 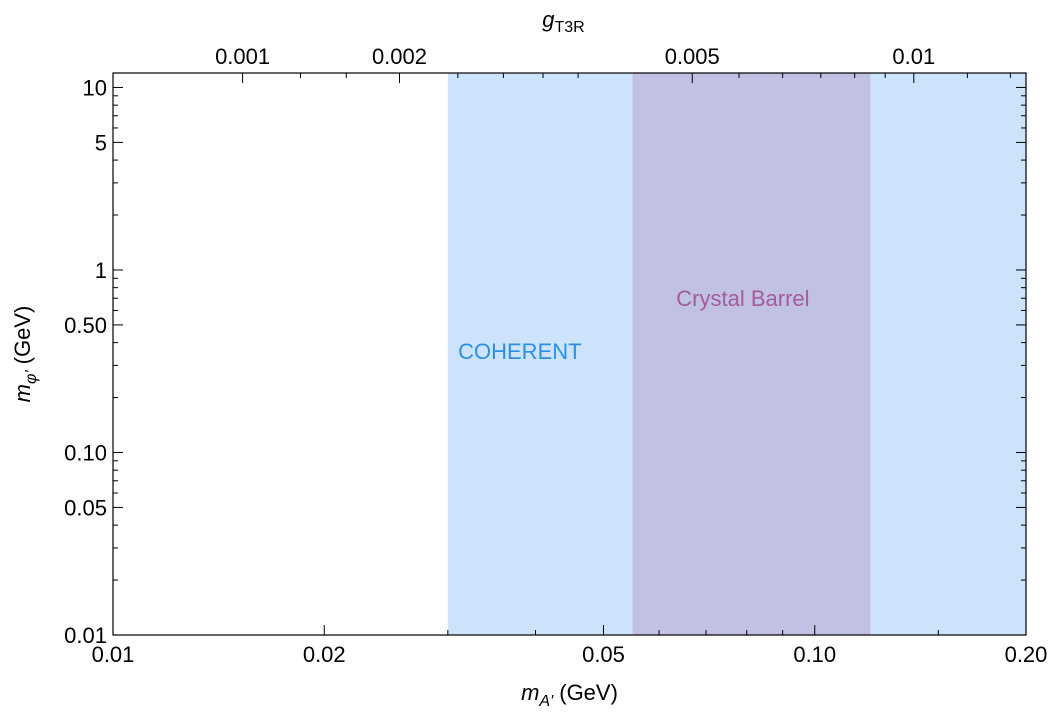 What do you see at coordinates (1026, 654) in the screenshot?
I see `x-tick-label: 0.20` at bounding box center [1026, 654].